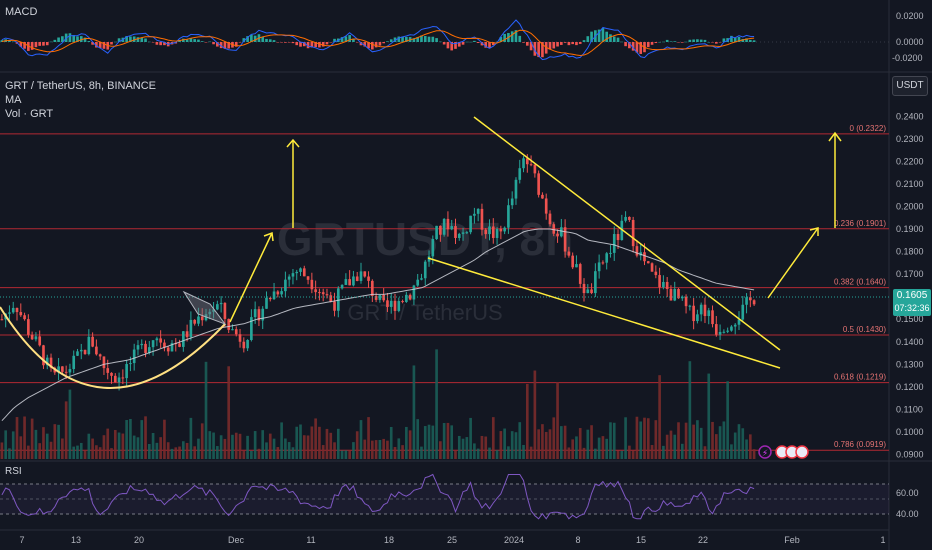  Describe the element at coordinates (907, 514) in the screenshot. I see `rsi-tick-1: 40.00` at that location.